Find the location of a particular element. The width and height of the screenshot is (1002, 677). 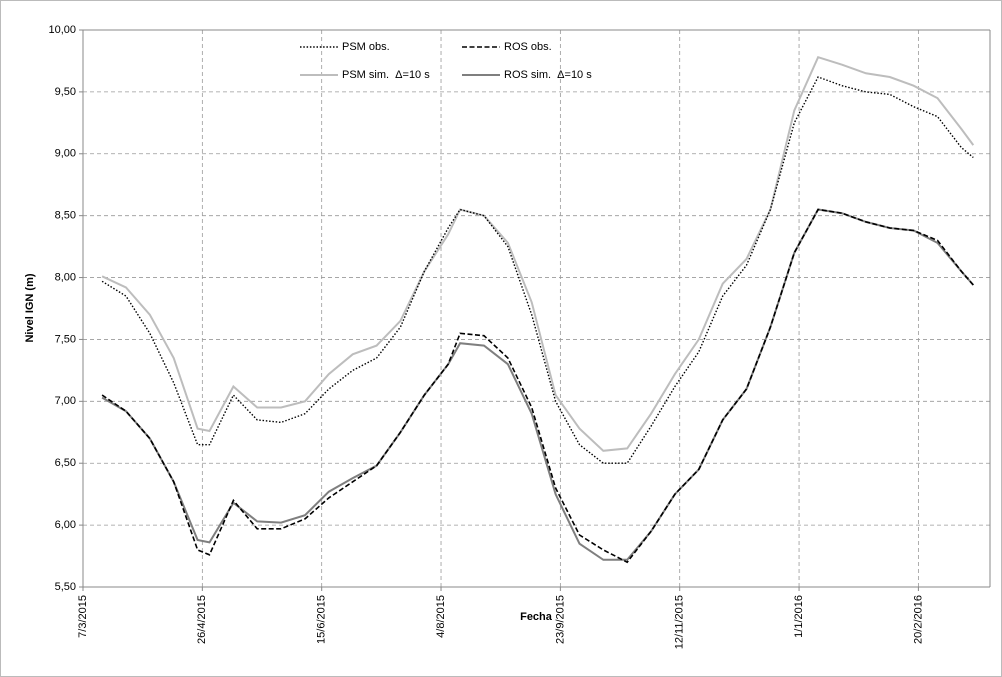

x-tick-label: 15/6/2015 is located at coordinates (322, 619).